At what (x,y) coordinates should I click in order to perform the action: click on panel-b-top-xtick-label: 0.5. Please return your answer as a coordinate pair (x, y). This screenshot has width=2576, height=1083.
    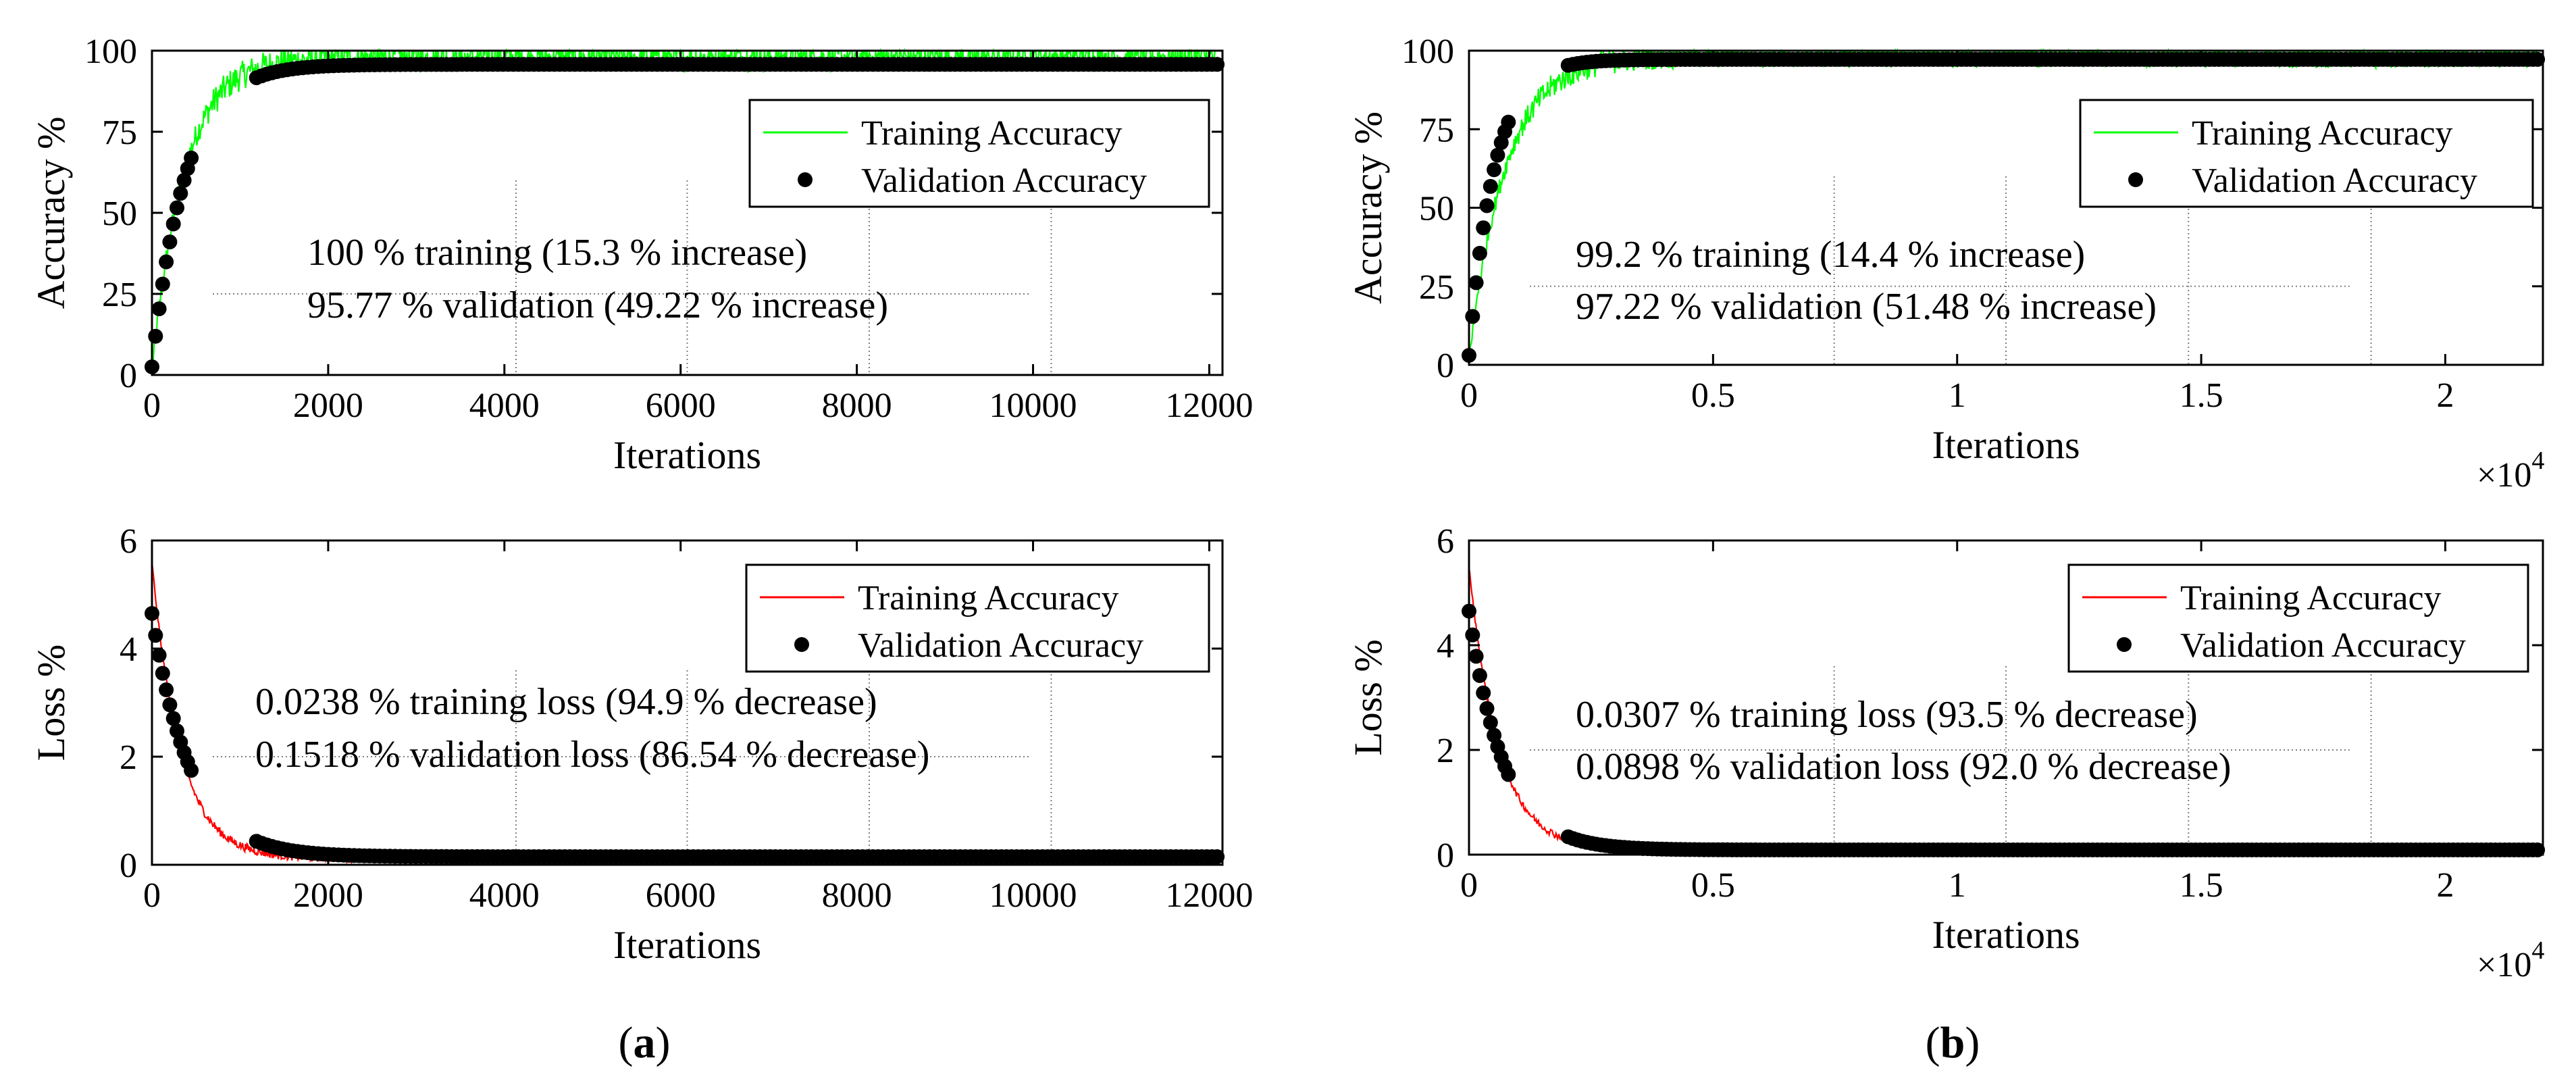
    Looking at the image, I should click on (1713, 395).